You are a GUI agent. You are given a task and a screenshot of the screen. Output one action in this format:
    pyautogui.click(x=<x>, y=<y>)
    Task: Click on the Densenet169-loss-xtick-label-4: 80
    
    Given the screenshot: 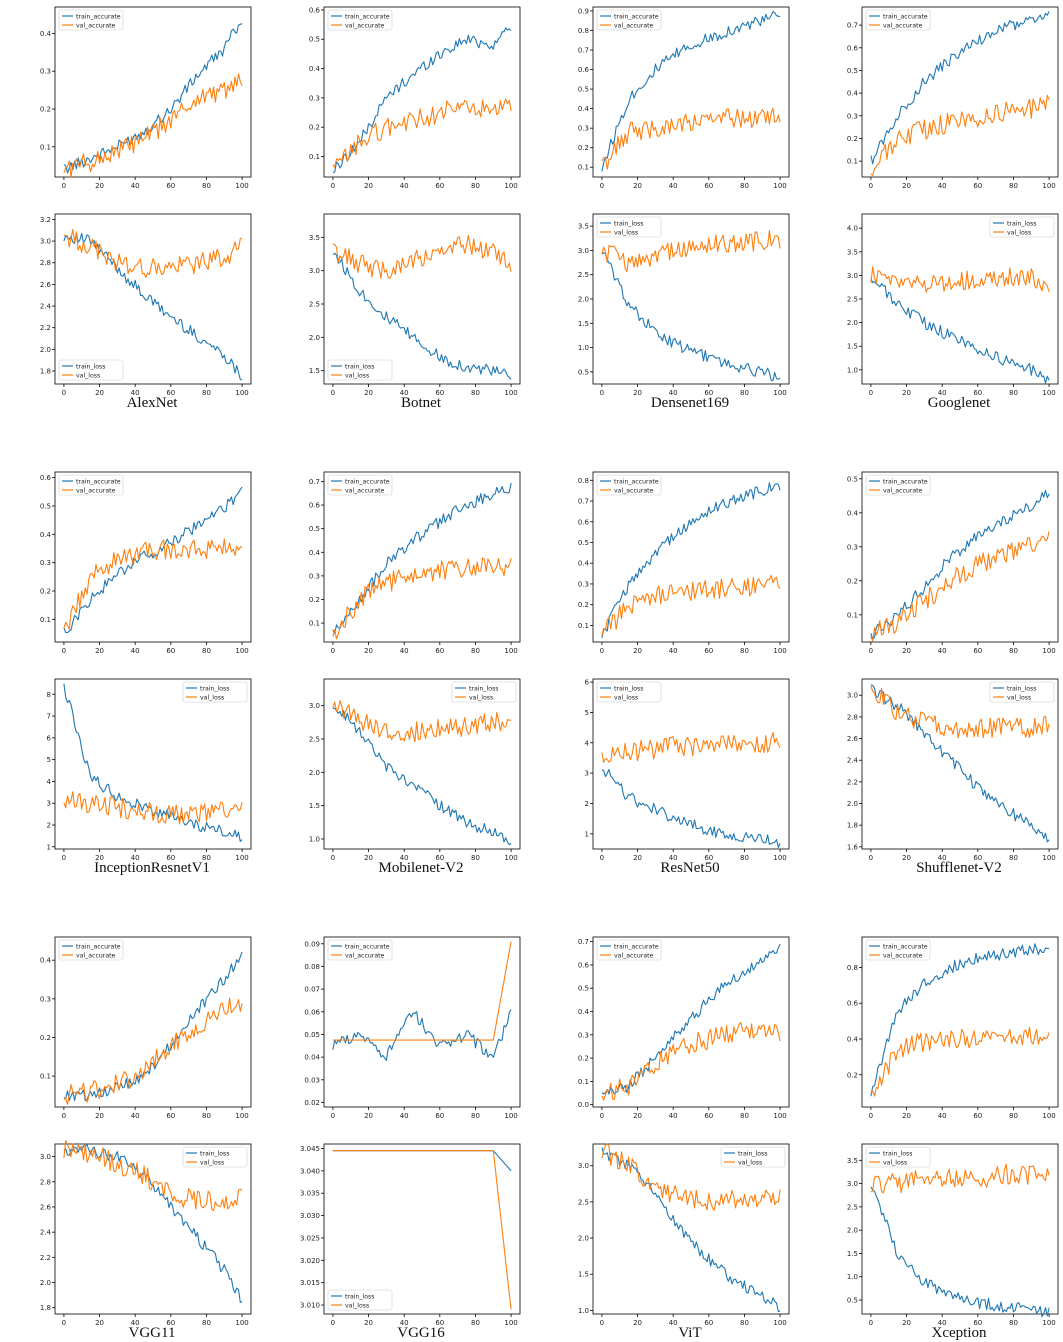 What is the action you would take?
    pyautogui.click(x=744, y=393)
    